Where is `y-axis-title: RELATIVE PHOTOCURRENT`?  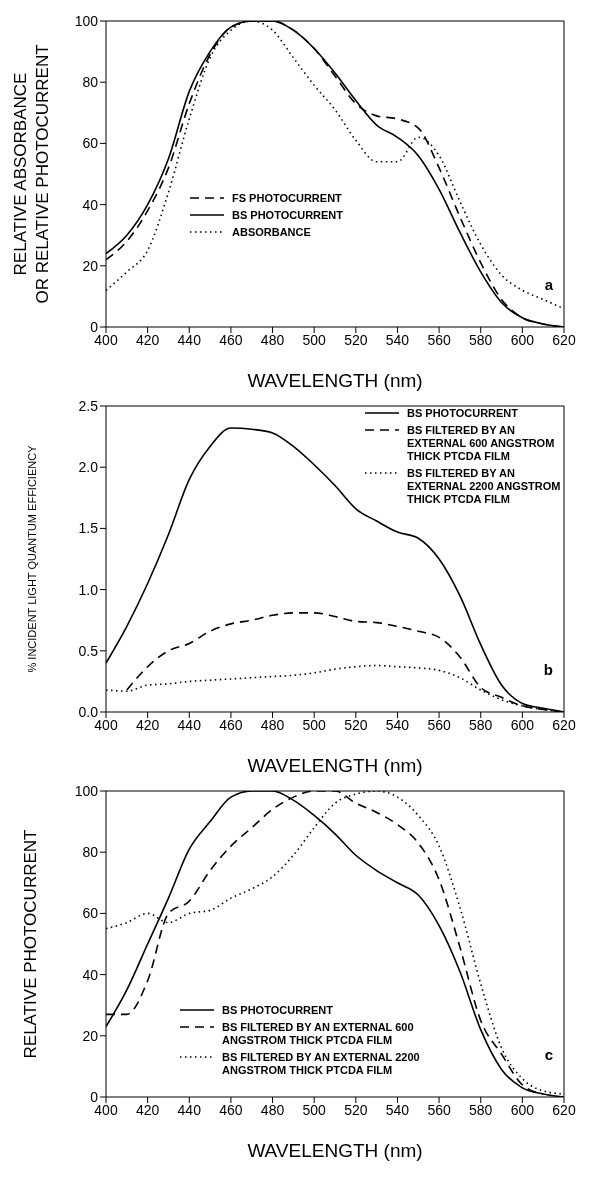
y-axis-title: RELATIVE PHOTOCURRENT is located at coordinates (30, 944).